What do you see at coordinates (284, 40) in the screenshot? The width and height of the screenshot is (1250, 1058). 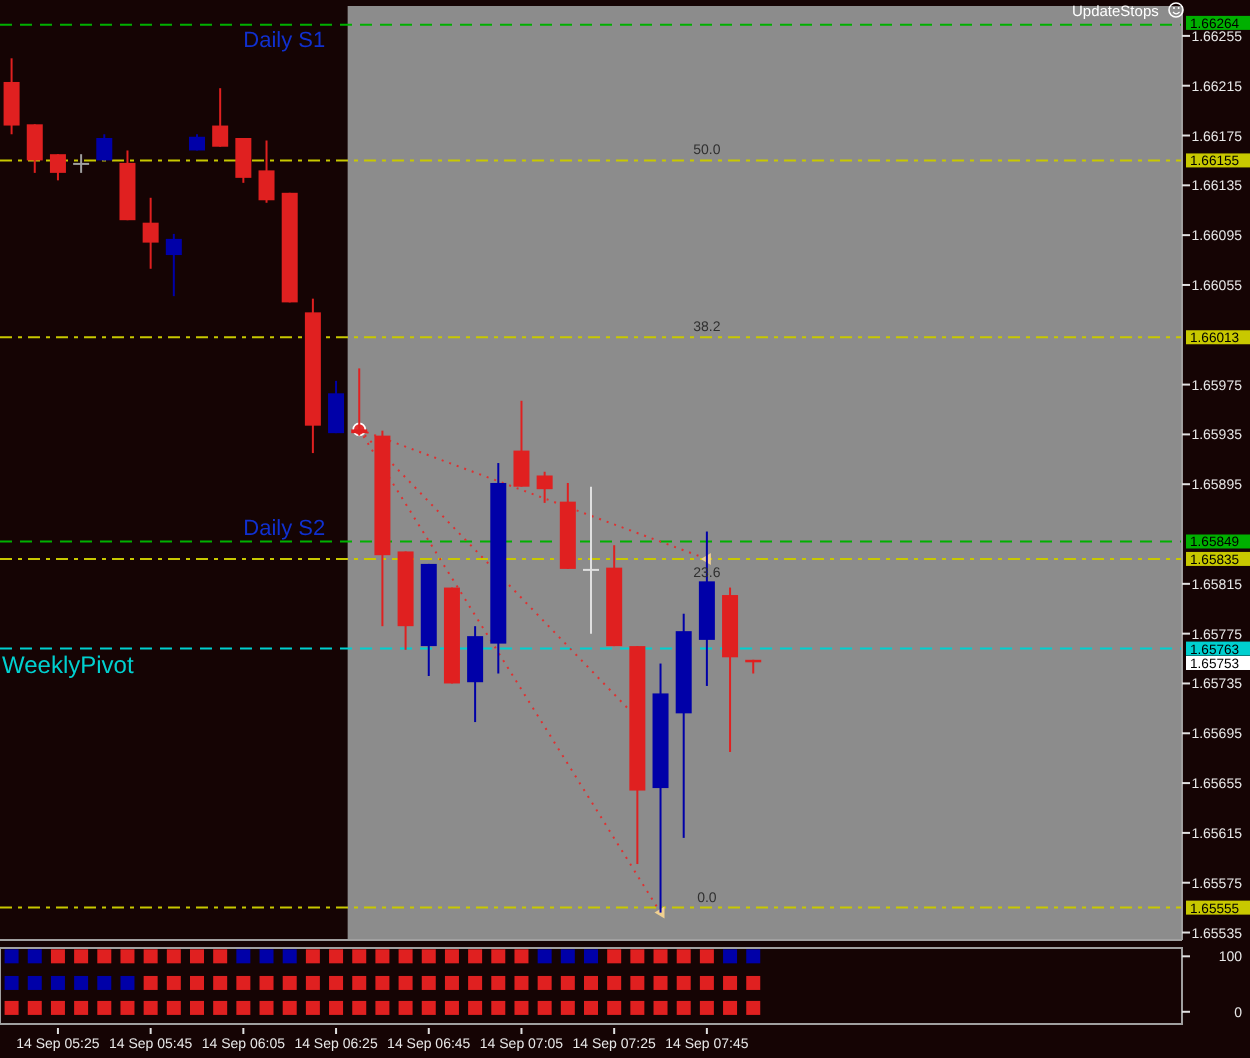 I see `annotation: Daily S1` at bounding box center [284, 40].